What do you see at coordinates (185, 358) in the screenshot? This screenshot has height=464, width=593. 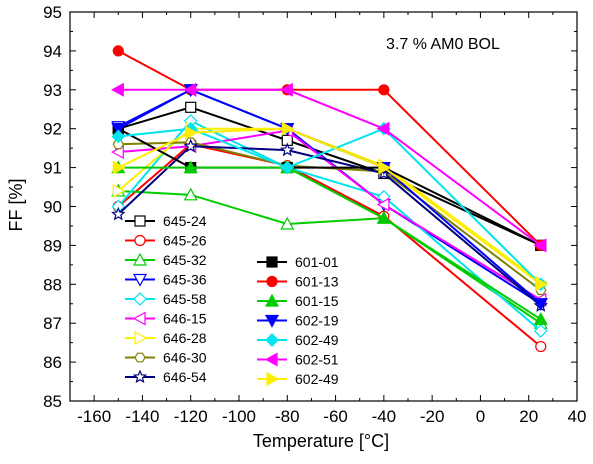 I see `legend-label: 646-30` at bounding box center [185, 358].